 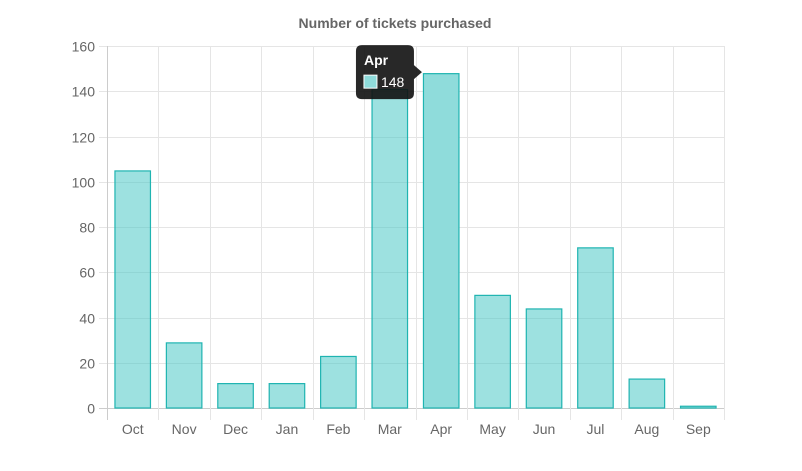 I want to click on y-tick-label: 20, so click(x=87, y=364).